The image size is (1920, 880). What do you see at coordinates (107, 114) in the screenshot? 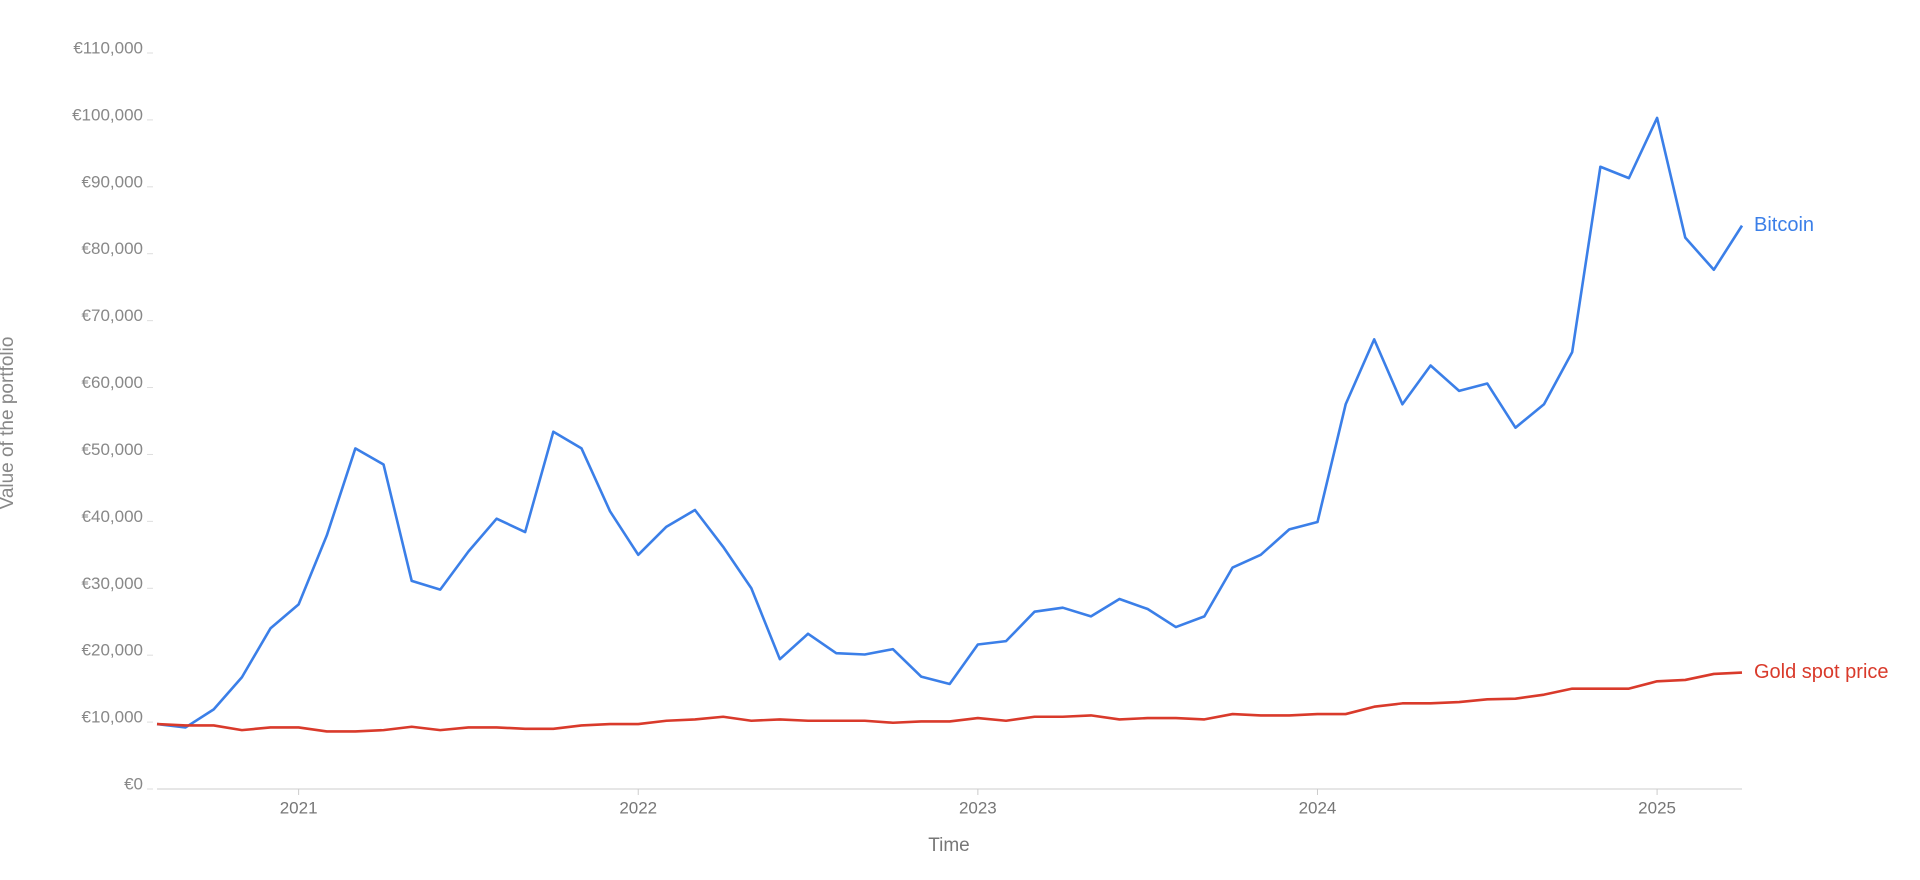
I see `y-tick-label: €100,000` at bounding box center [107, 114].